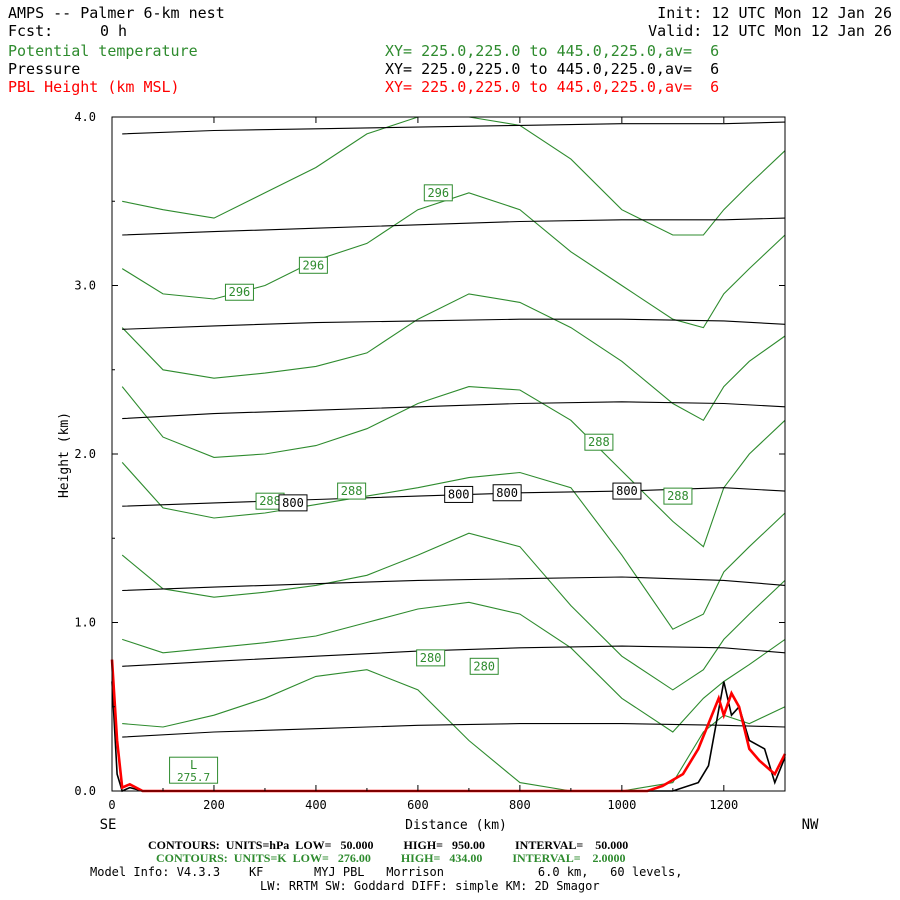 The image size is (900, 900). I want to click on contour-label-0: 296, so click(438, 193).